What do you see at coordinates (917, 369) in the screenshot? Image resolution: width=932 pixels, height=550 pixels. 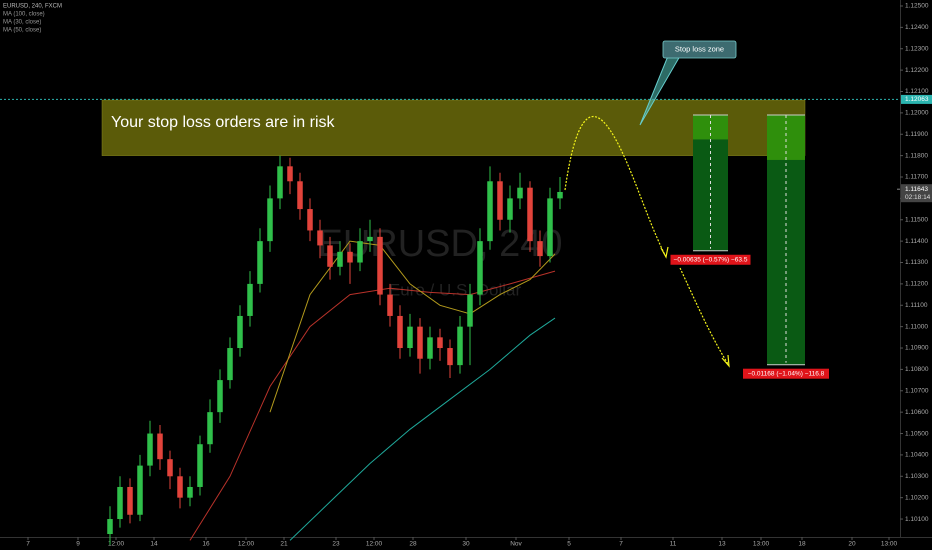 I see `y-tick-label: 1.10800` at bounding box center [917, 369].